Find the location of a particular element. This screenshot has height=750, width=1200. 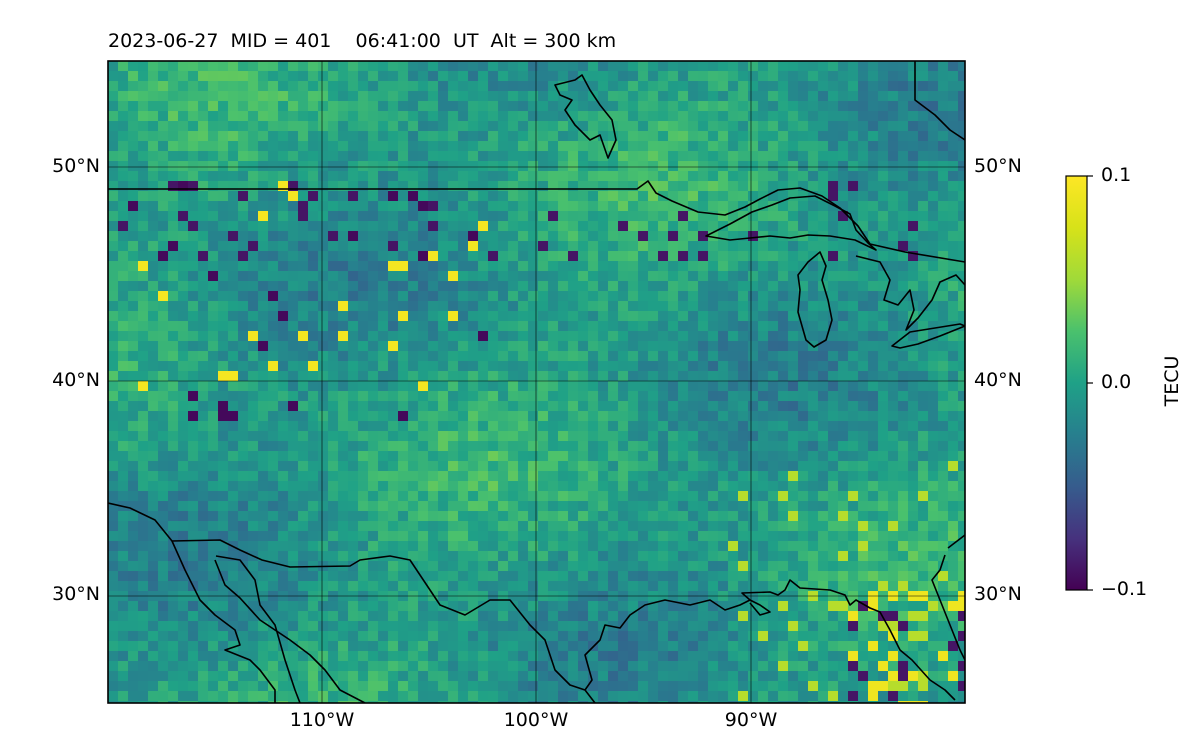

lat-label-right-30: 30°N is located at coordinates (998, 594).